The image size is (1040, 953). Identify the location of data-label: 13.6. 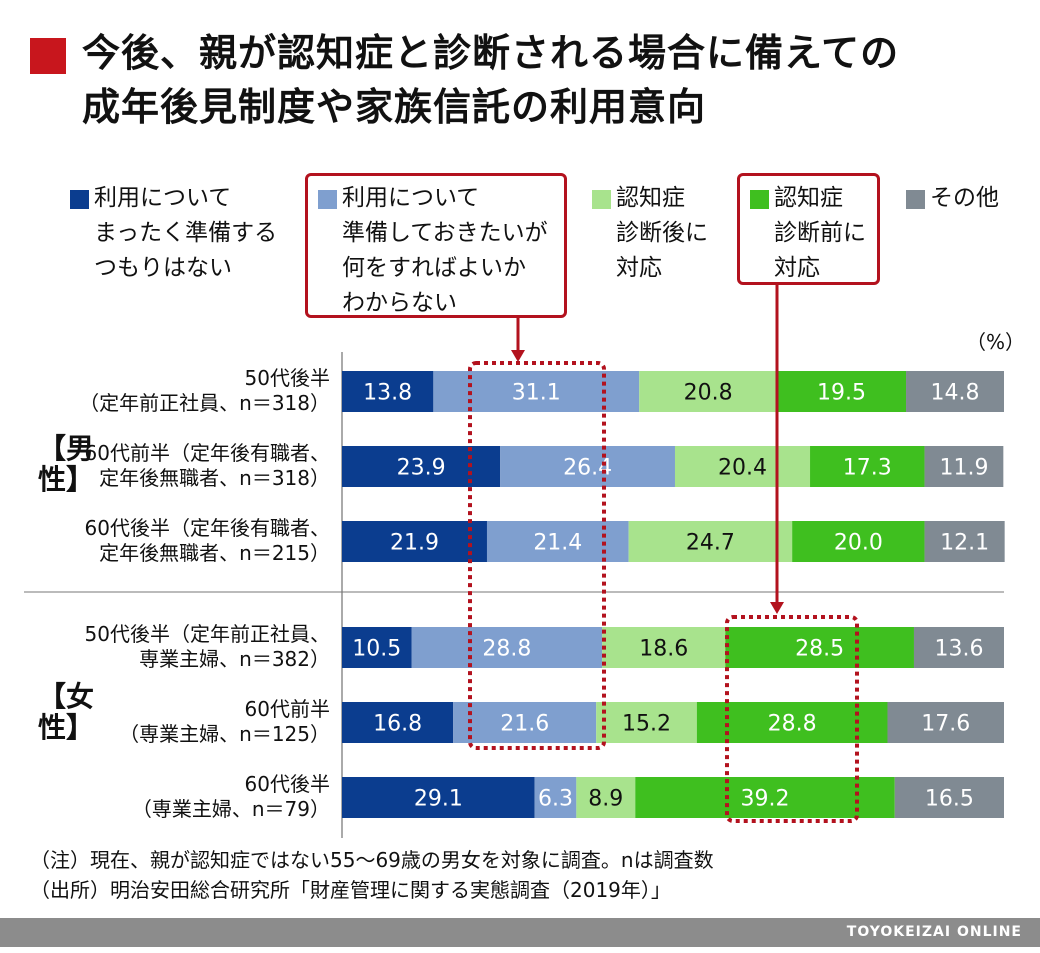
(958, 649).